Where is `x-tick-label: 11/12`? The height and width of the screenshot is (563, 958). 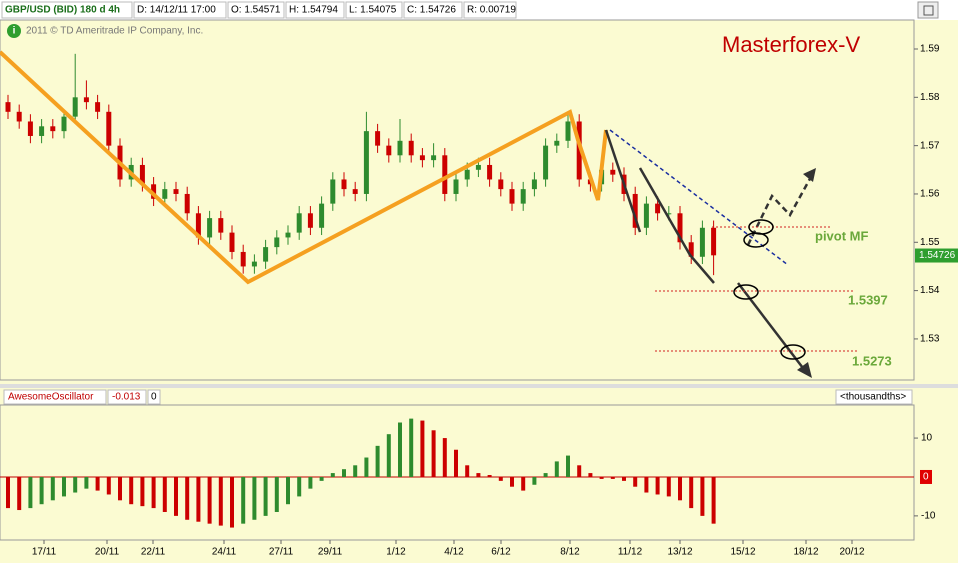 x-tick-label: 11/12 is located at coordinates (630, 552).